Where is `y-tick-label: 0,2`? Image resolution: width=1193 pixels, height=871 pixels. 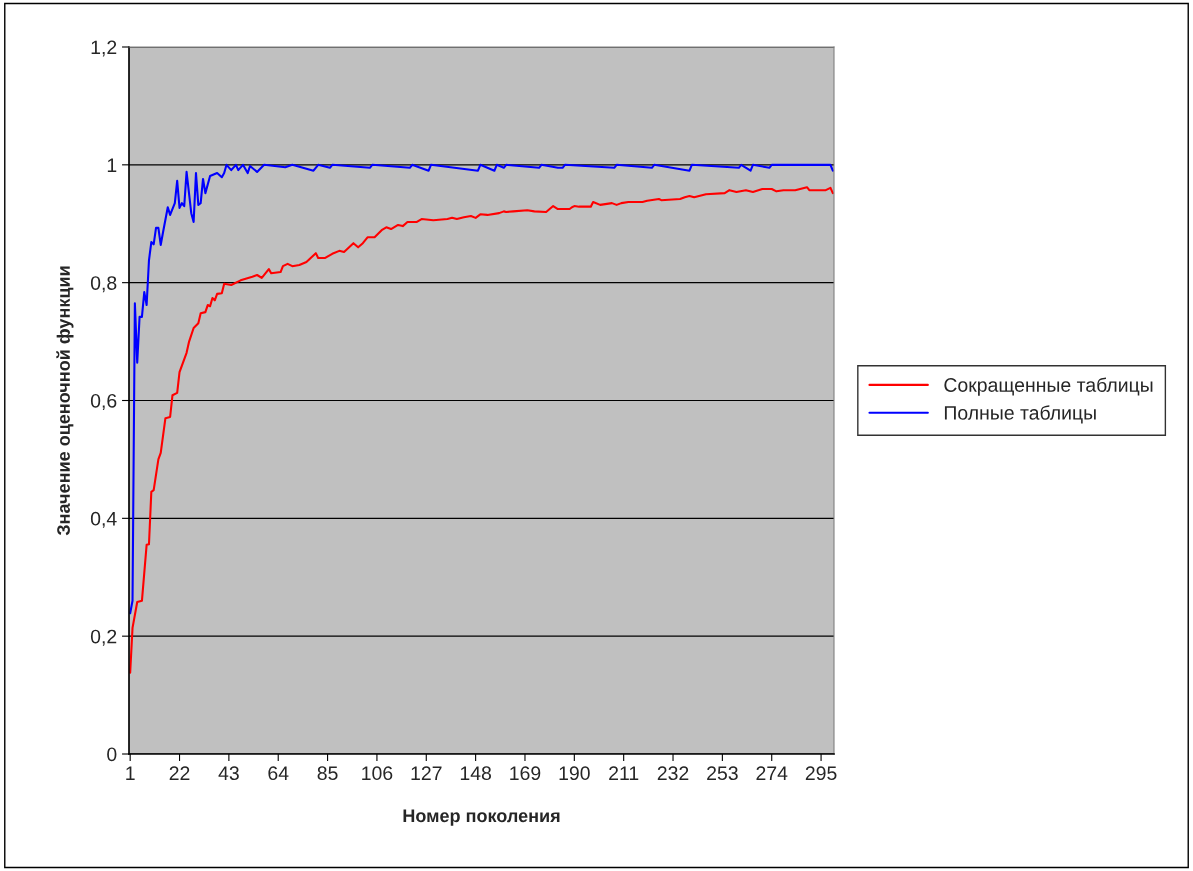 y-tick-label: 0,2 is located at coordinates (103, 637).